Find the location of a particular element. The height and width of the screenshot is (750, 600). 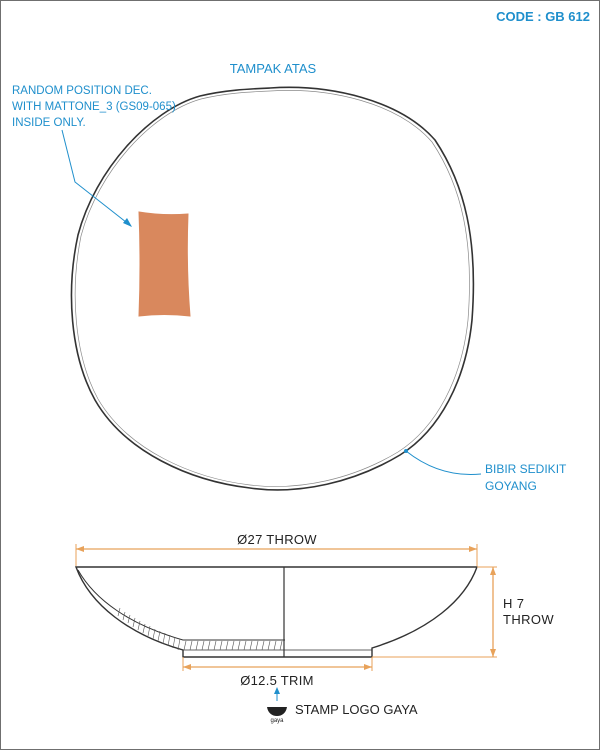

decoration-note-line: RANDOM POSITION DEC. is located at coordinates (82, 91).